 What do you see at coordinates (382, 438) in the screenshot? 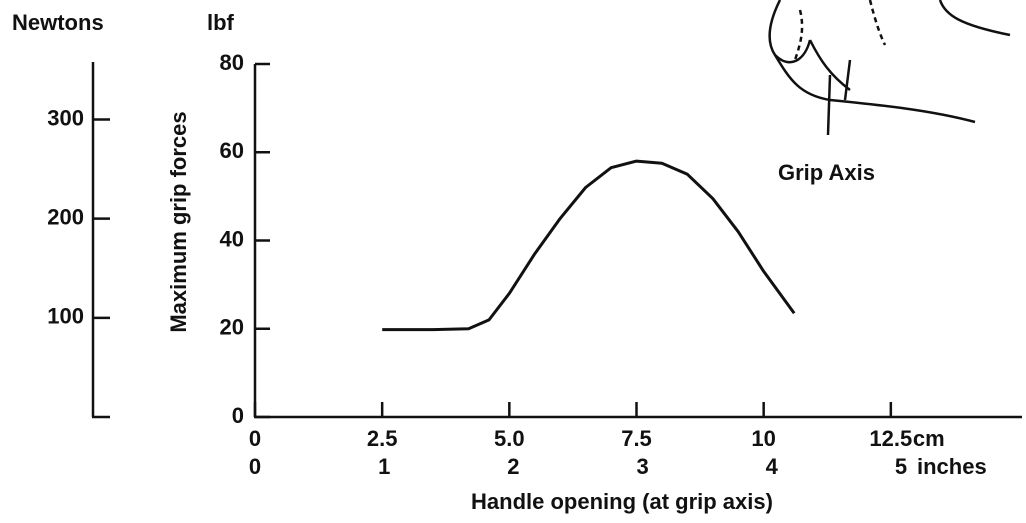
I see `x-tick-label: 2.5` at bounding box center [382, 438].